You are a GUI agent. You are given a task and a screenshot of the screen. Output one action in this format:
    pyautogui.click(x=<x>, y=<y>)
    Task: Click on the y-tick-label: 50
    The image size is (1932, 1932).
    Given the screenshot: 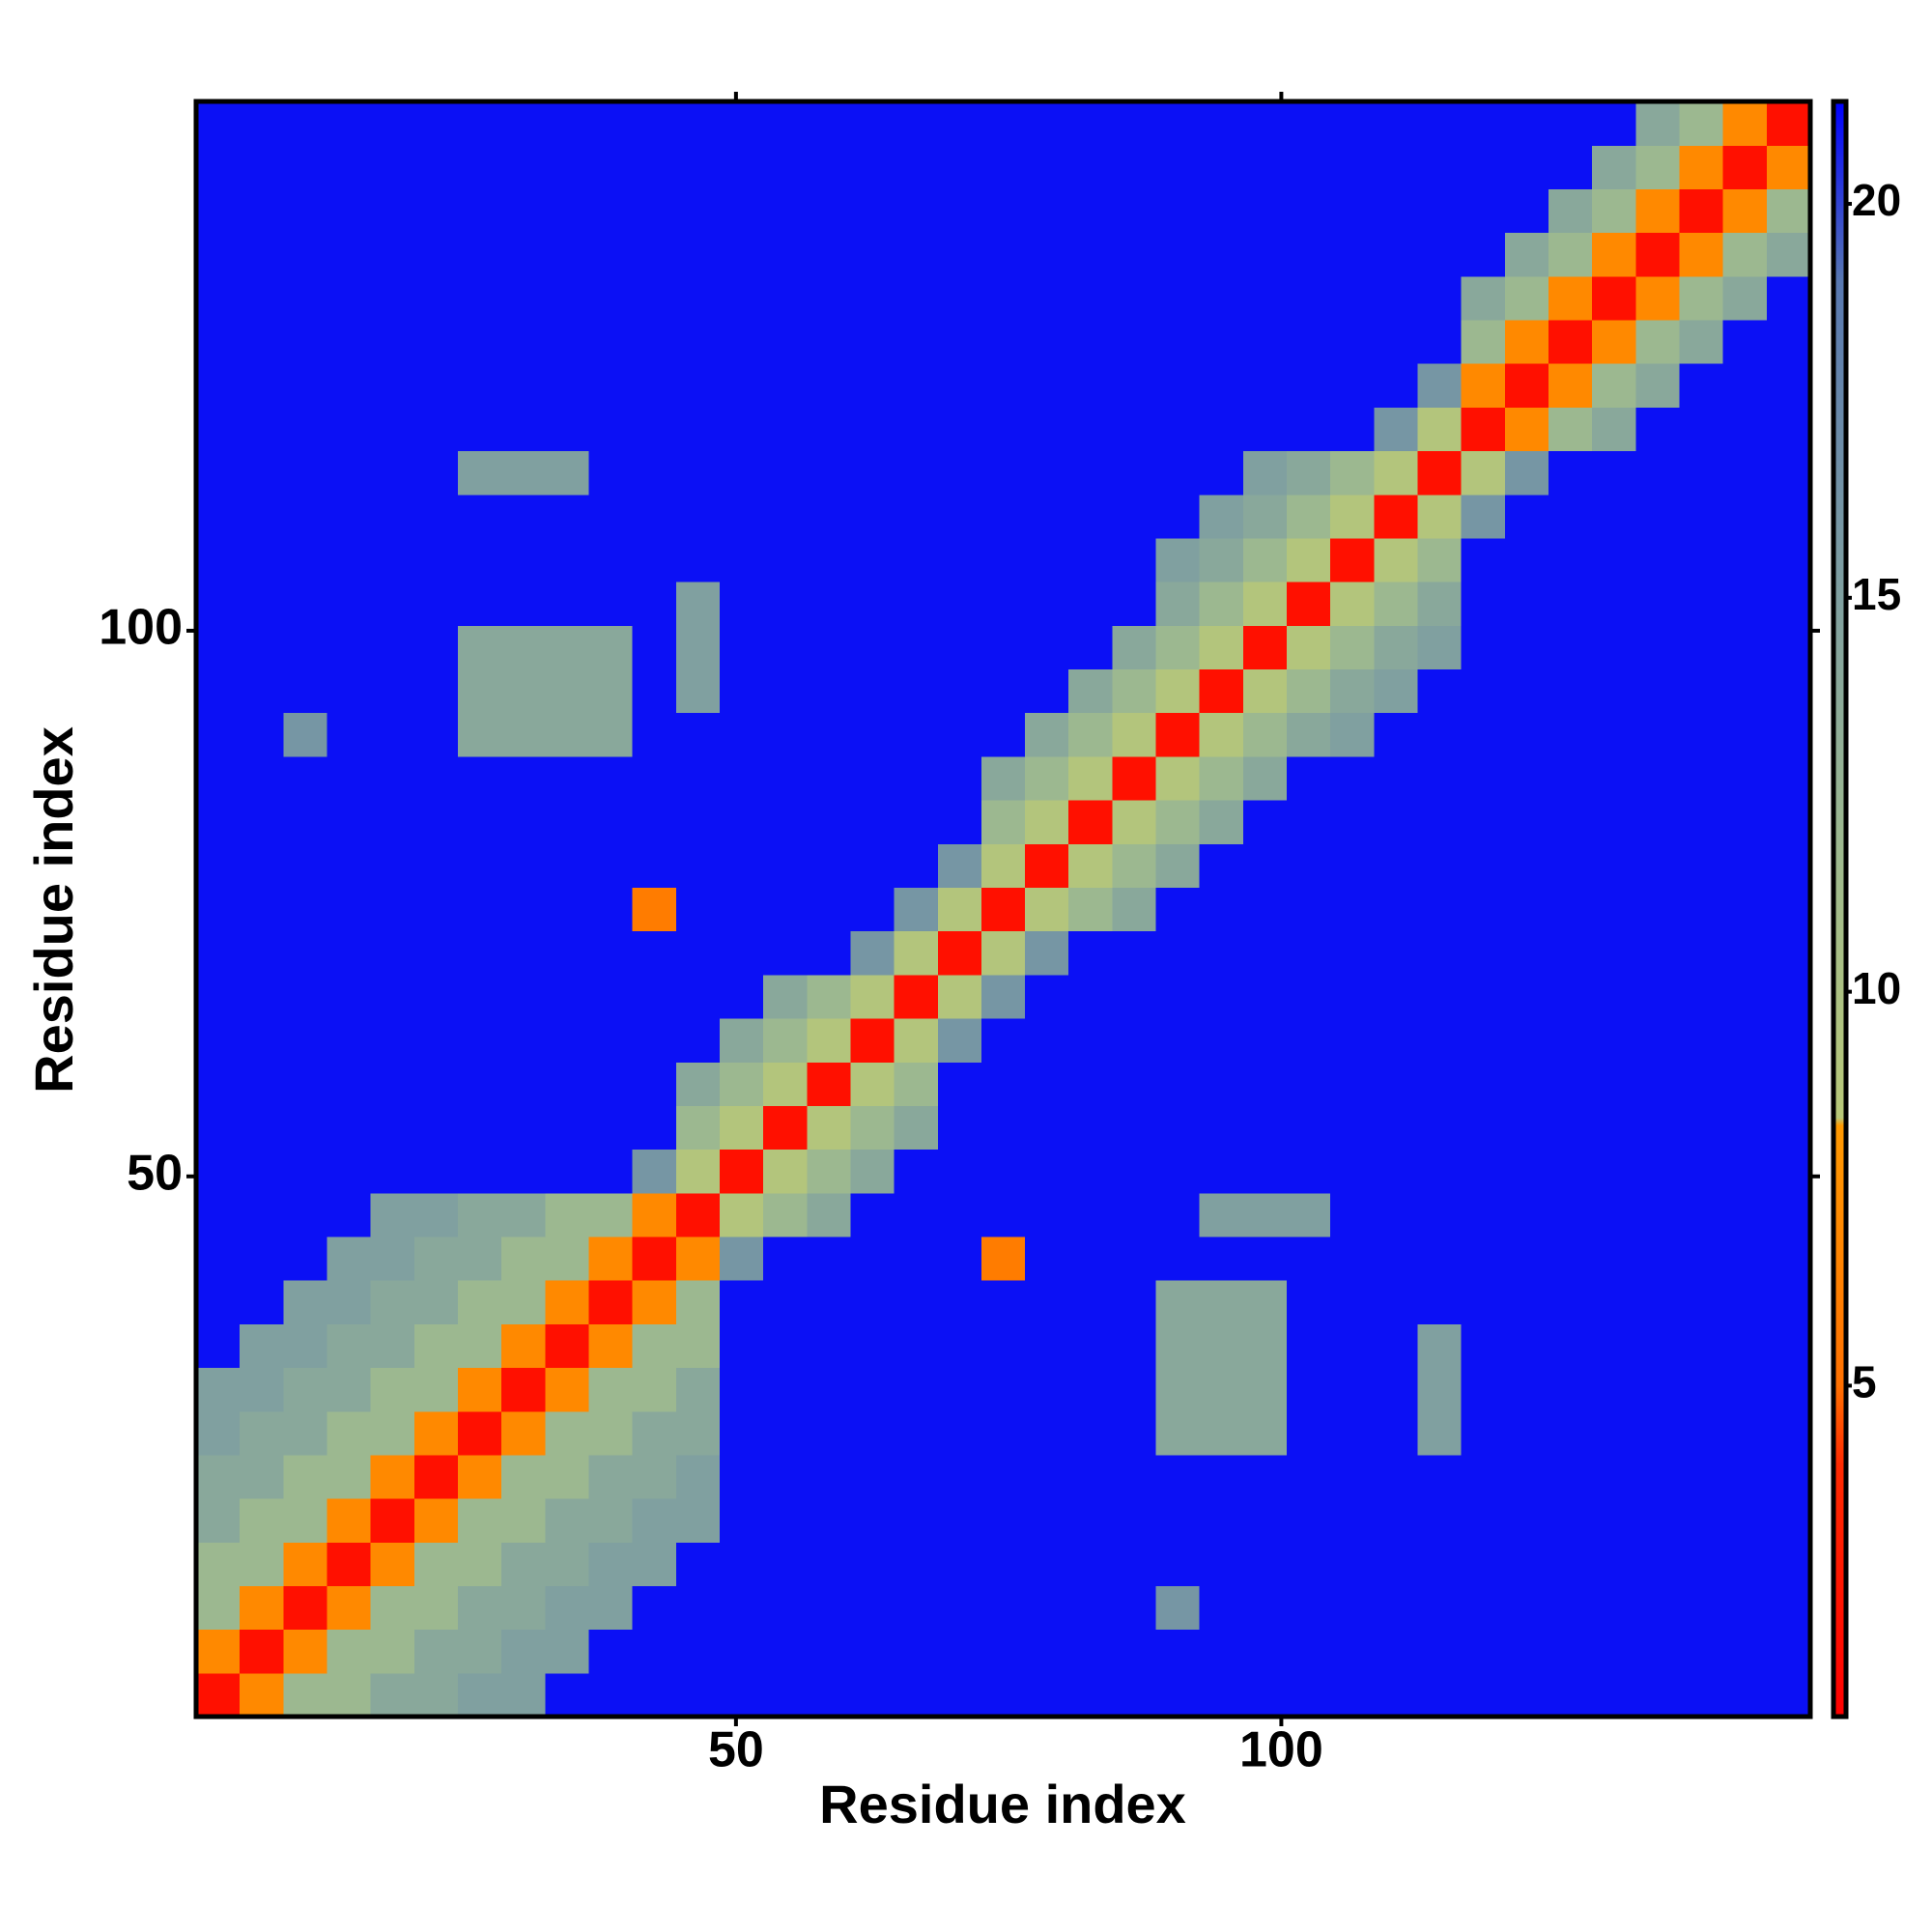 What is the action you would take?
    pyautogui.click(x=155, y=1174)
    